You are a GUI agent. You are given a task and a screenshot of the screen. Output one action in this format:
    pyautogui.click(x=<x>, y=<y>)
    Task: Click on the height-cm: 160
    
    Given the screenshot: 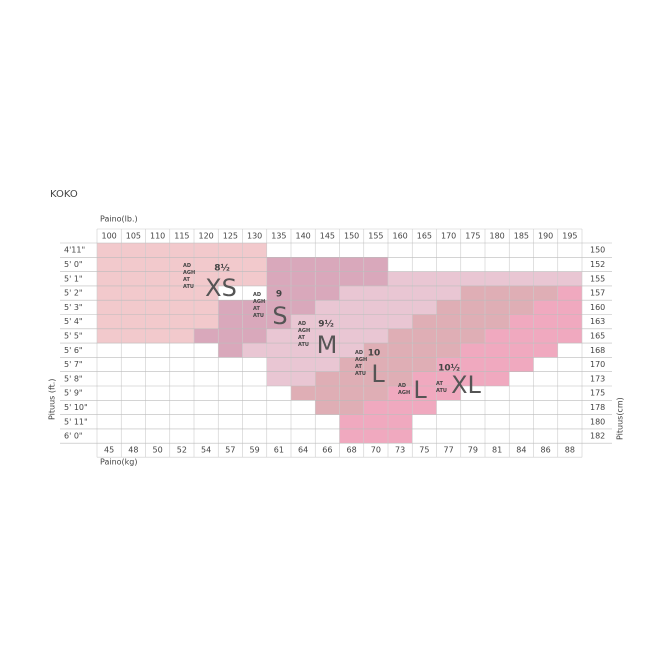 What is the action you would take?
    pyautogui.click(x=597, y=307)
    